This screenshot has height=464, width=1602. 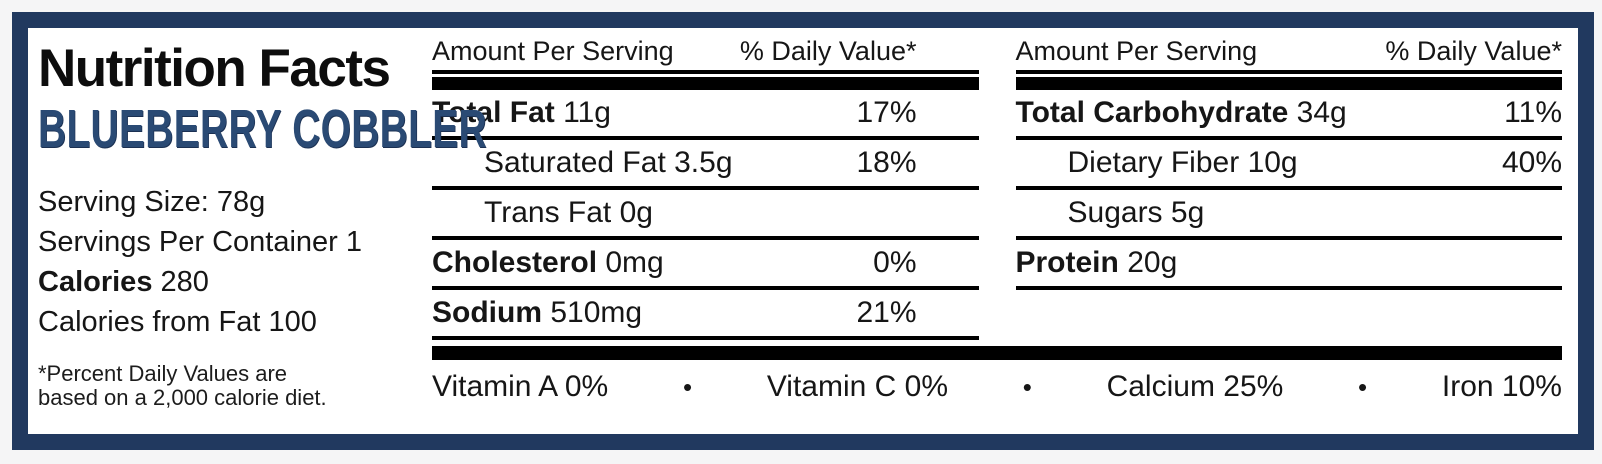 I want to click on calories-from-fat-text: Calories from Fat 100, so click(x=177, y=322).